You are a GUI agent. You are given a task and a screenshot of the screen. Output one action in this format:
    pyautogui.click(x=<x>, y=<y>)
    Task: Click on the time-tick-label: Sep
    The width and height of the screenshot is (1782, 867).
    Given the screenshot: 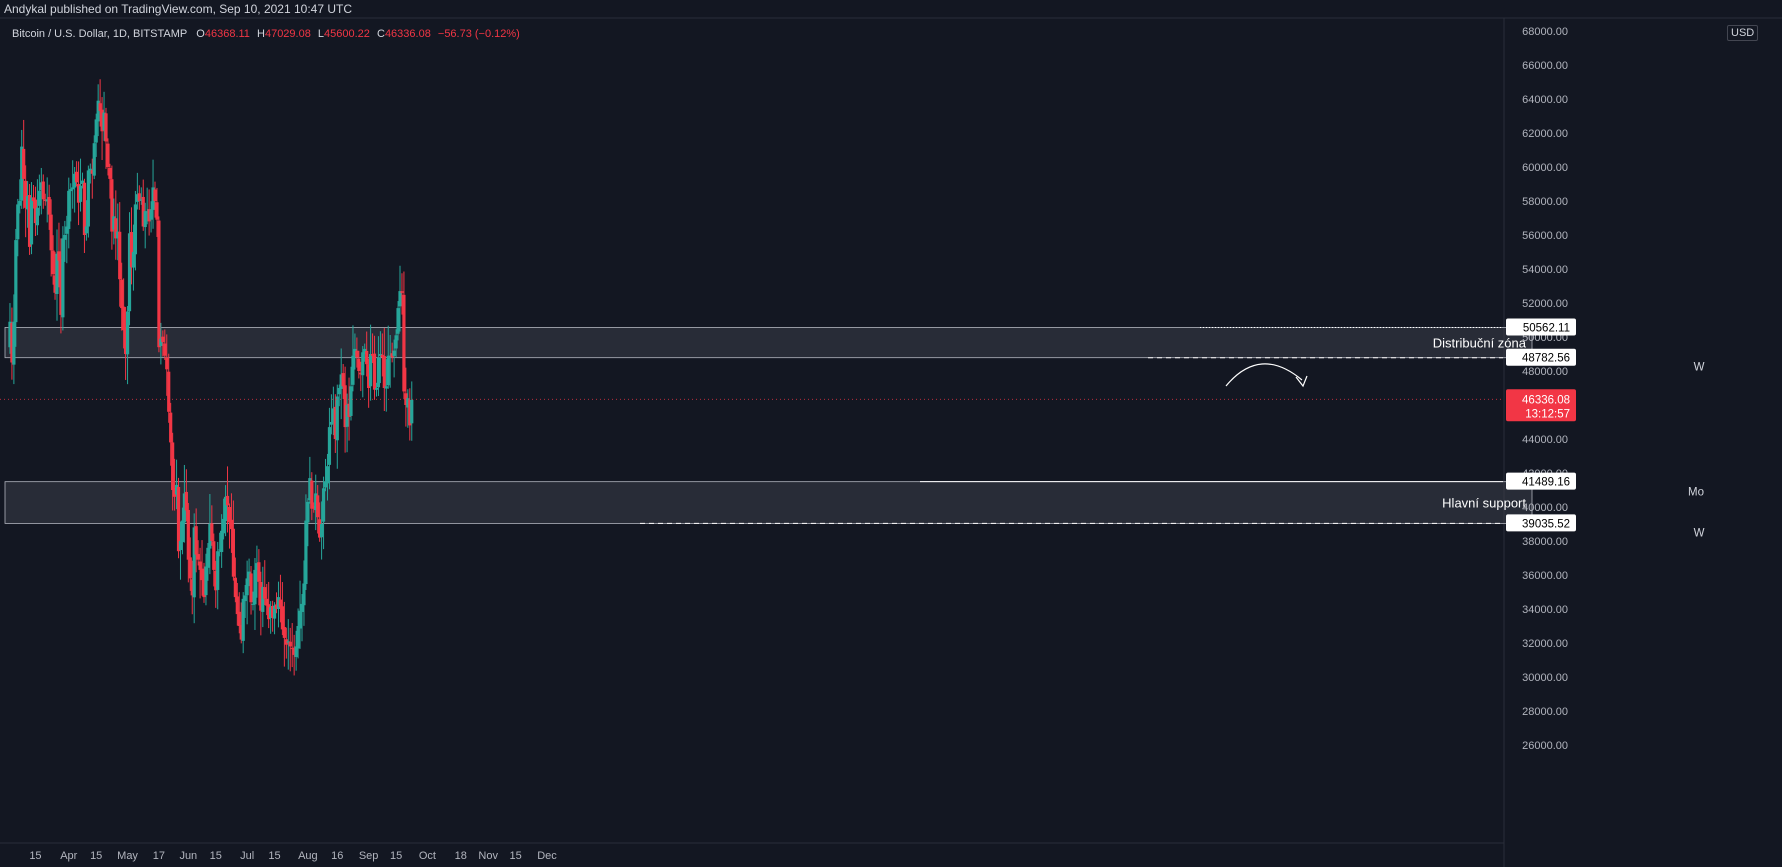 What is the action you would take?
    pyautogui.click(x=369, y=856)
    